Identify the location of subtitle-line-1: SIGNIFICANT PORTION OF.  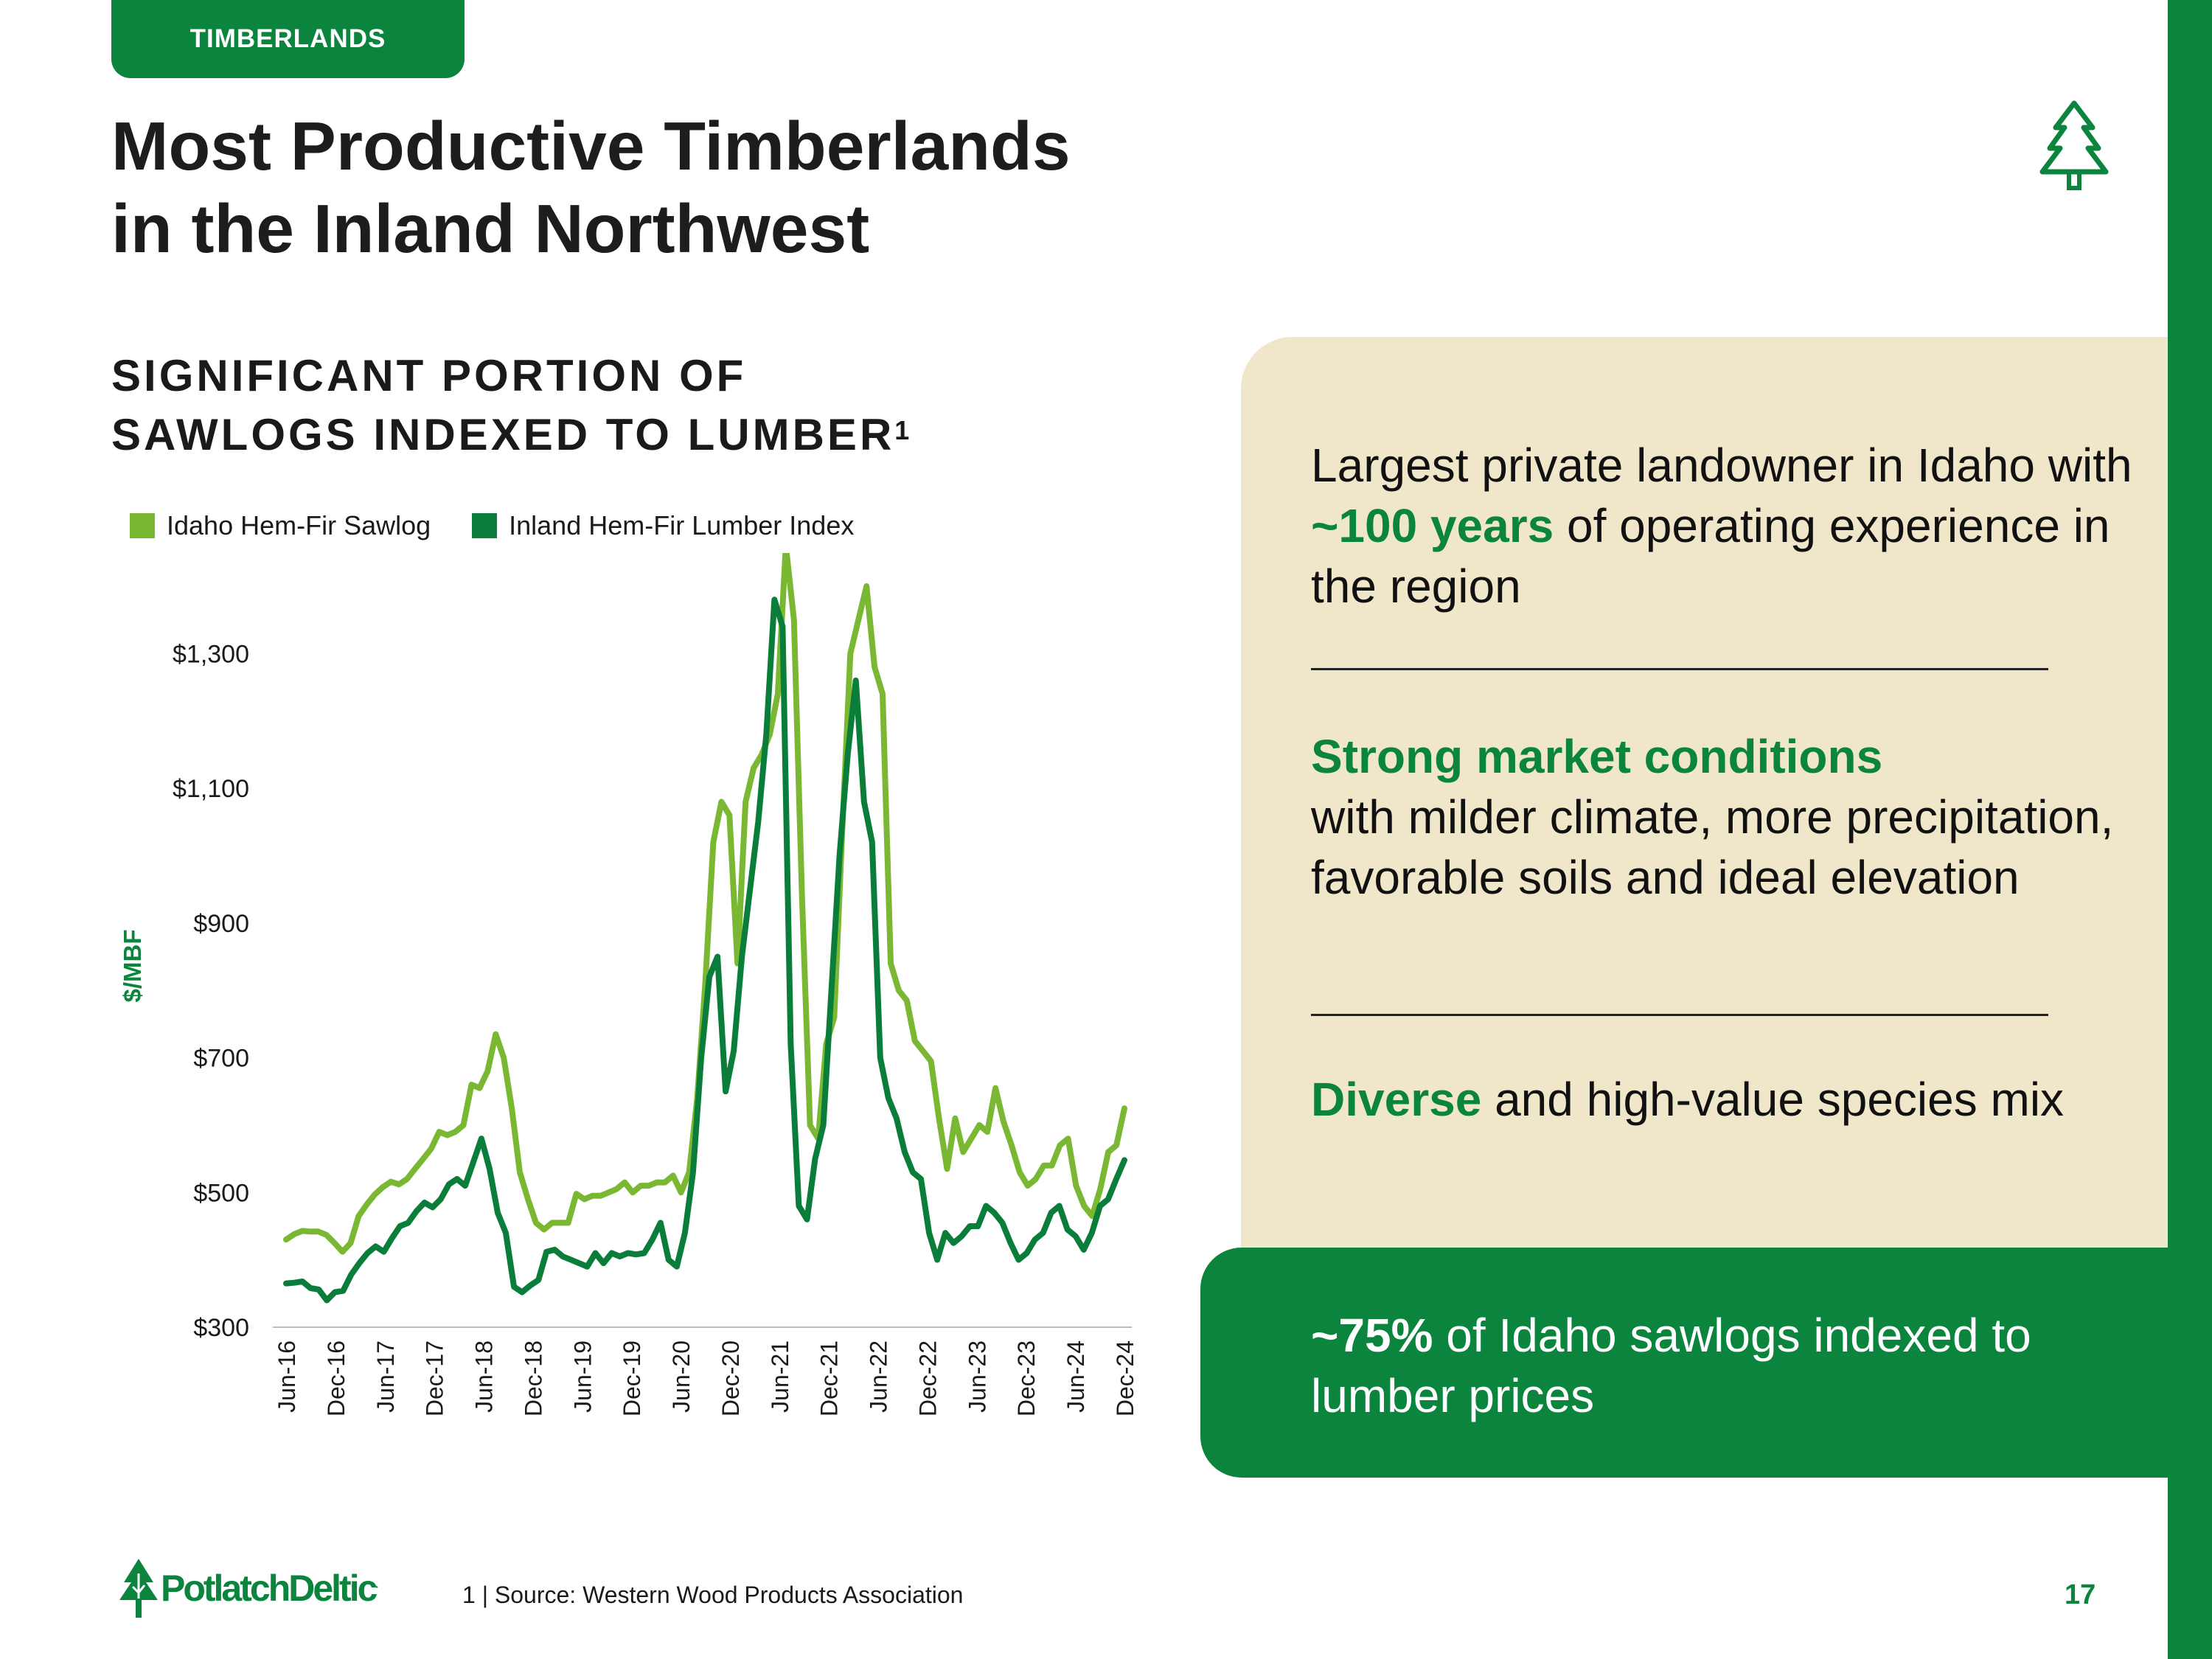
(429, 375).